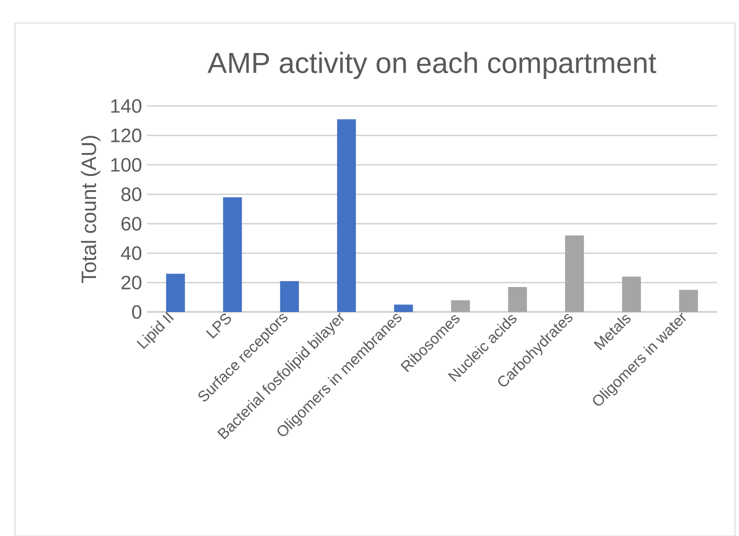 The height and width of the screenshot is (536, 739). What do you see at coordinates (126, 165) in the screenshot?
I see `y-tick-label: 100` at bounding box center [126, 165].